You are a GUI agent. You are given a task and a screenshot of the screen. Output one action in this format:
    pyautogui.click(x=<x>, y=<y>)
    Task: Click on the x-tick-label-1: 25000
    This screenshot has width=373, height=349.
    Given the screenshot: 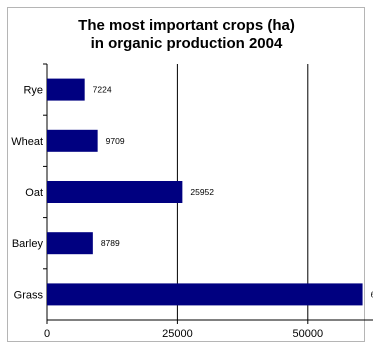 What is the action you would take?
    pyautogui.click(x=177, y=334)
    